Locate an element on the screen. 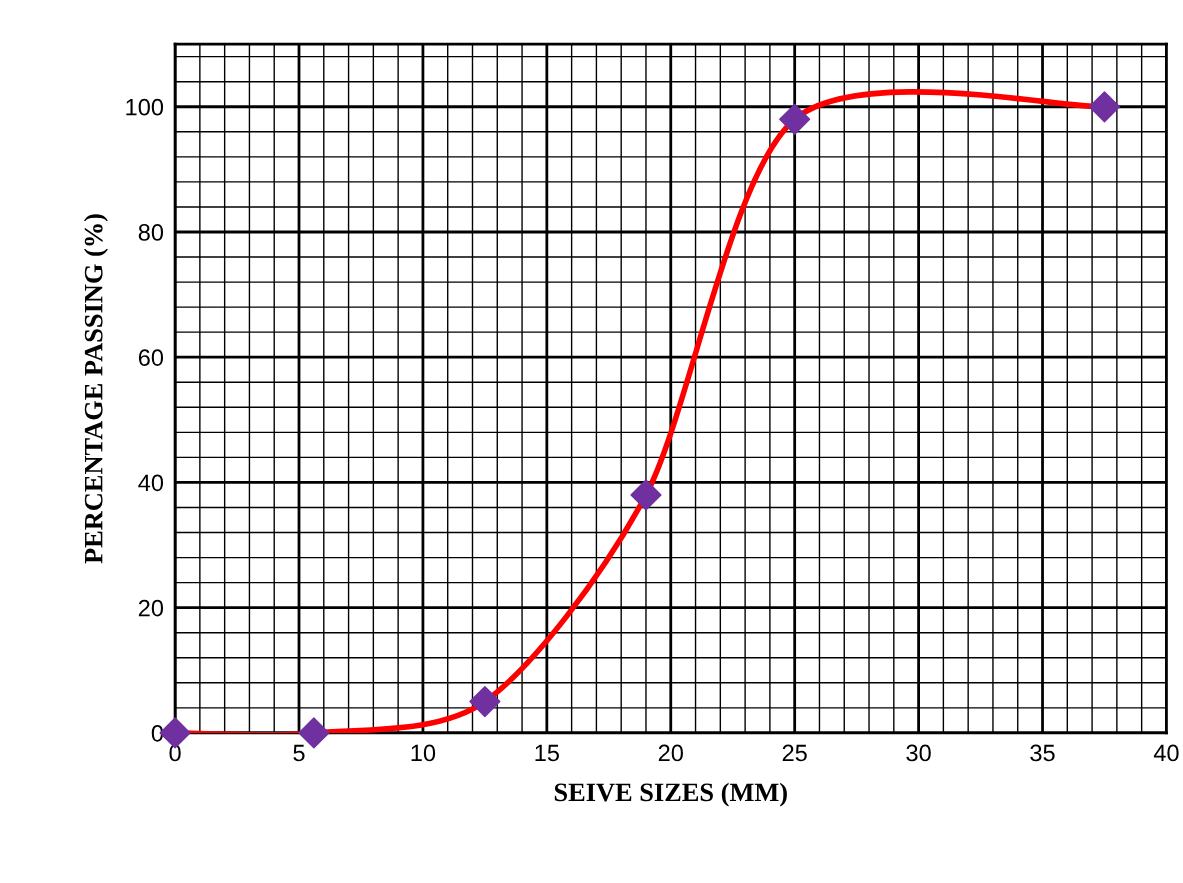  y-tick-label: 60 is located at coordinates (151, 357).